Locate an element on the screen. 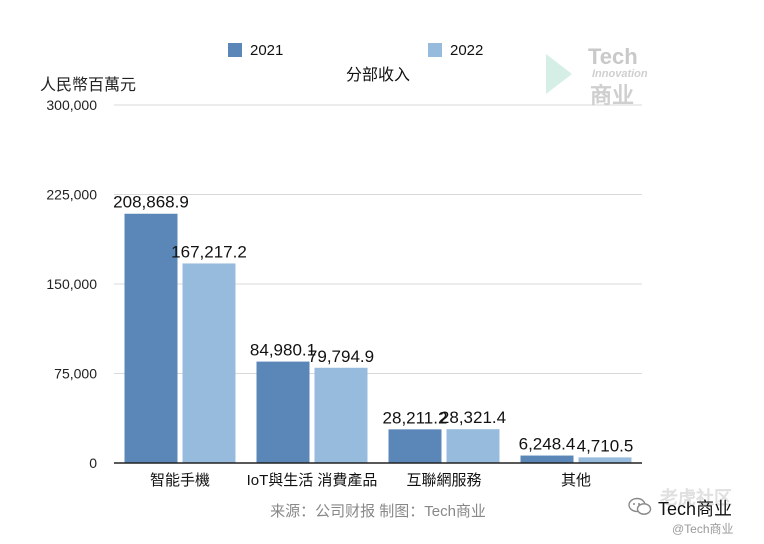 Image resolution: width=764 pixels, height=544 pixels. legend: 2021 2022 is located at coordinates (355, 50).